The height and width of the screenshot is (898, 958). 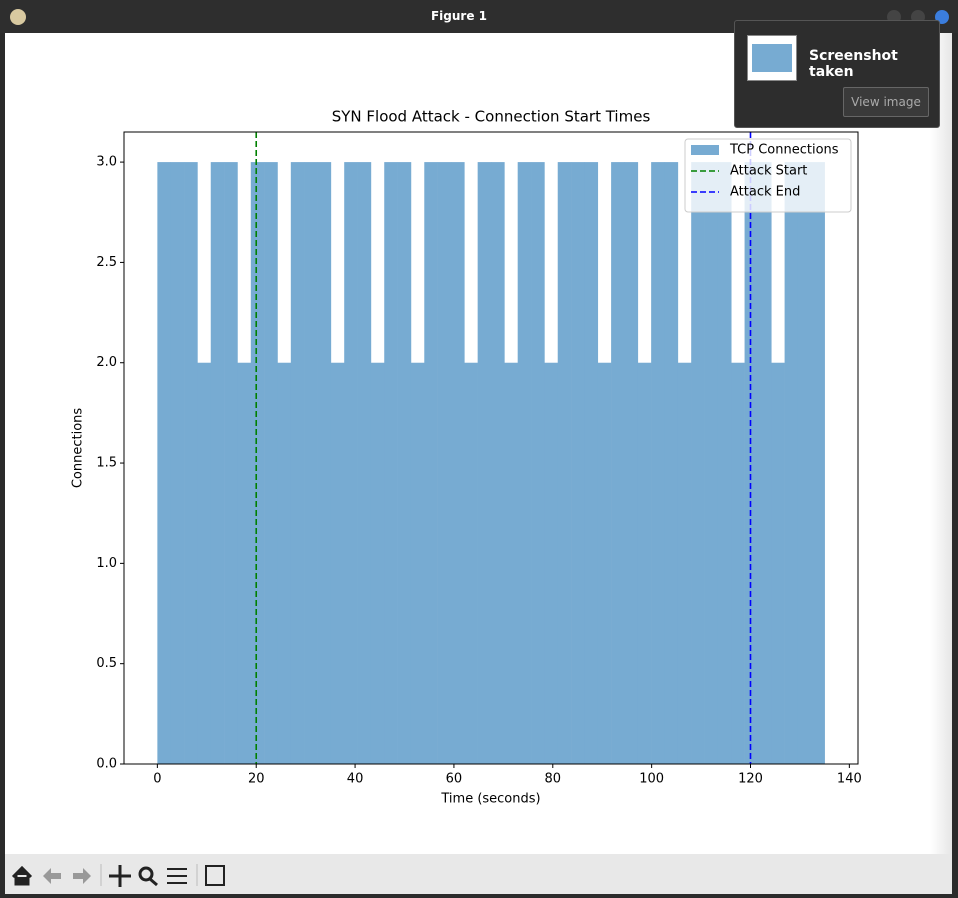 What do you see at coordinates (106, 563) in the screenshot?
I see `y-tick-label: 1.0` at bounding box center [106, 563].